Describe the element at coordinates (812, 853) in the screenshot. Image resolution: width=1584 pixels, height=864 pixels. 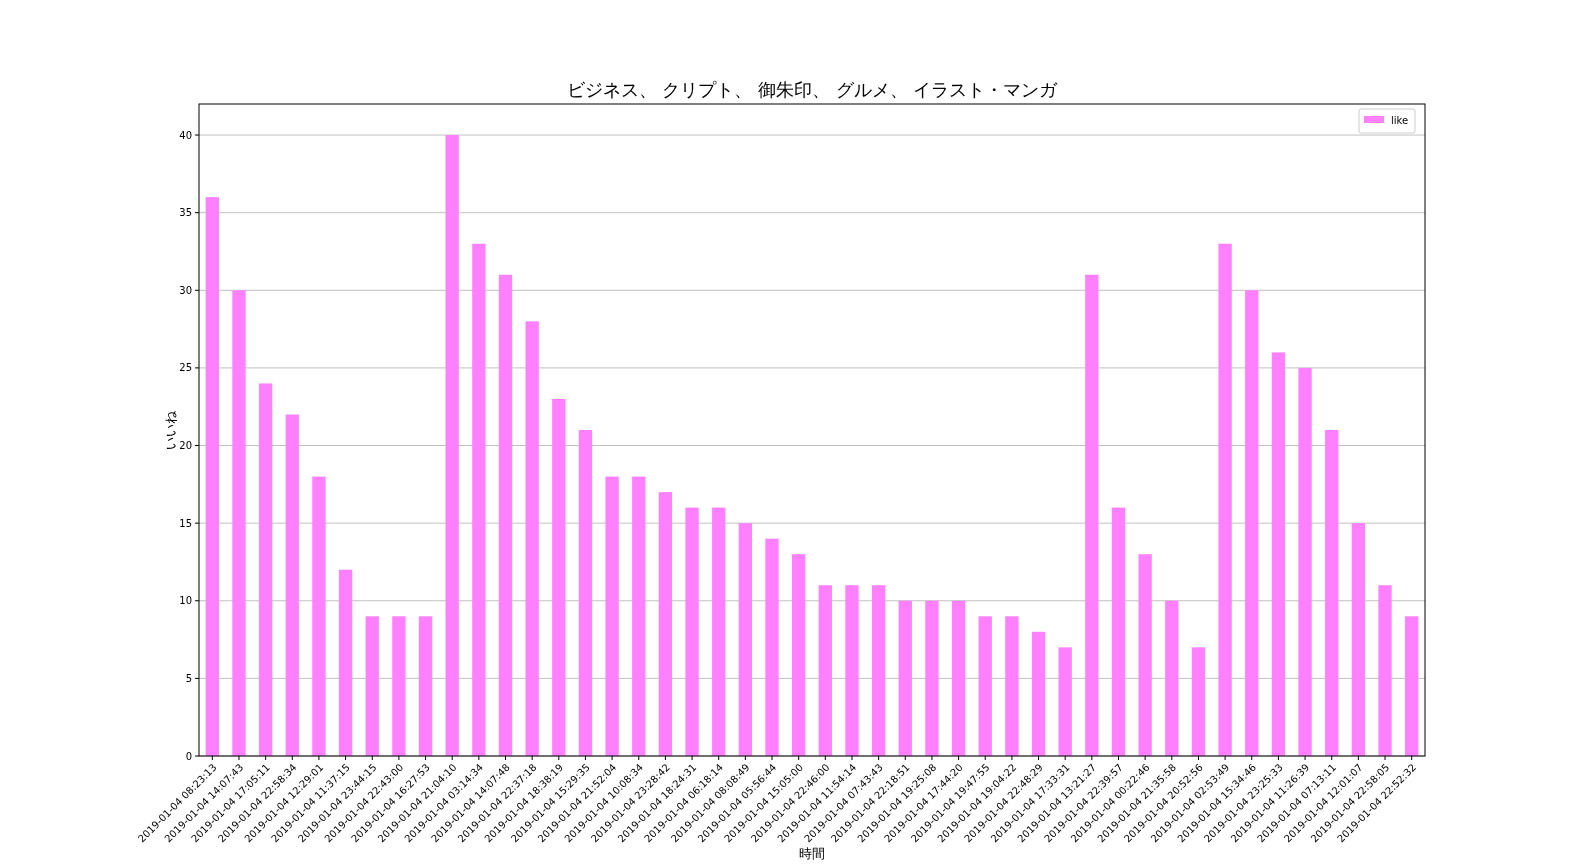
I see `x-axis-title: 時間` at that location.